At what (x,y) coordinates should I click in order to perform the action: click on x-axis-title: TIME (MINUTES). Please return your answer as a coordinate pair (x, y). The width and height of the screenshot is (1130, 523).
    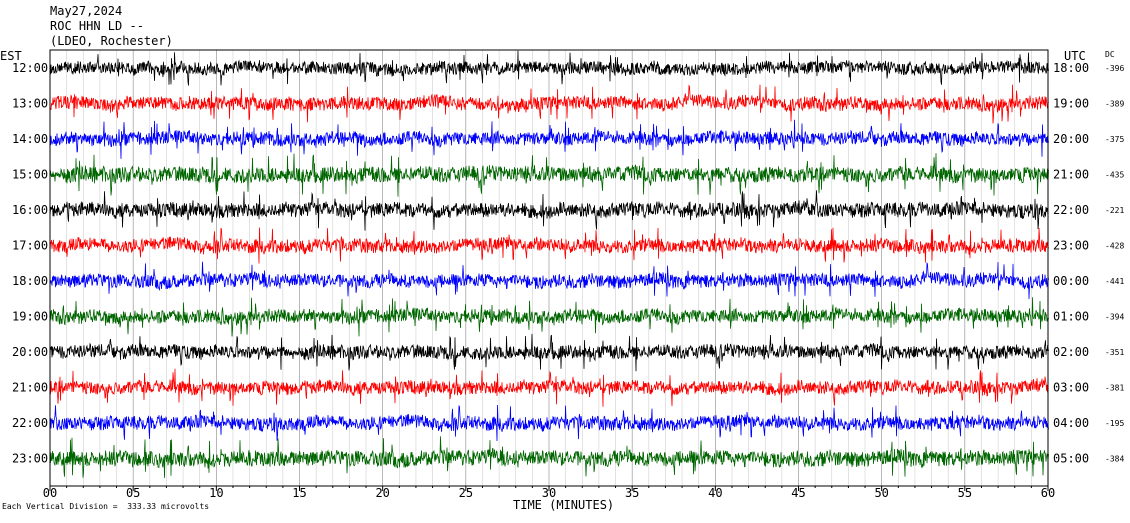
    Looking at the image, I should click on (563, 505).